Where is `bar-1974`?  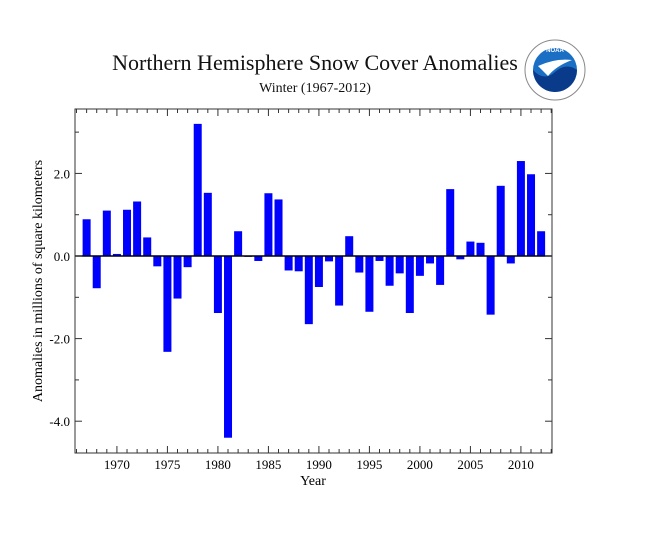
bar-1974 is located at coordinates (157, 261).